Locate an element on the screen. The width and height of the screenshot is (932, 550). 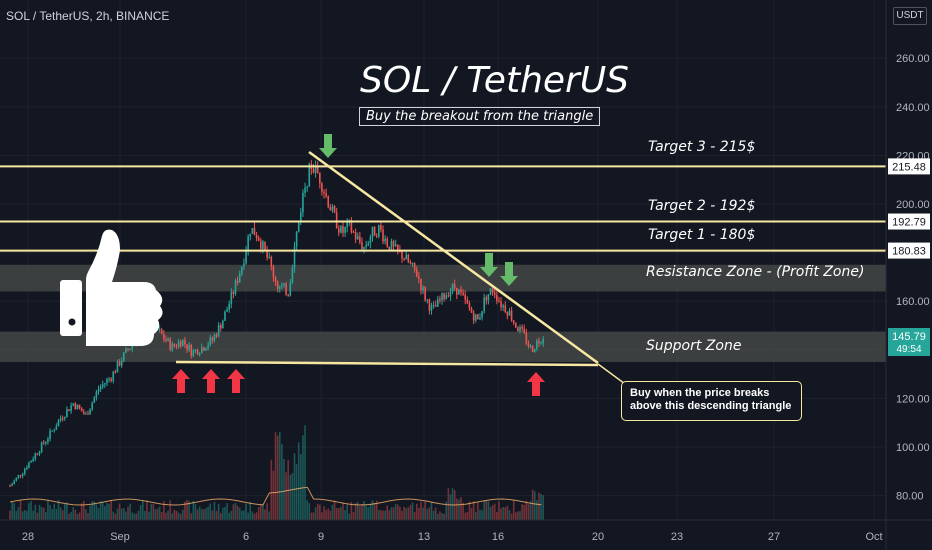
y-tick-label: 100.00 is located at coordinates (913, 448).